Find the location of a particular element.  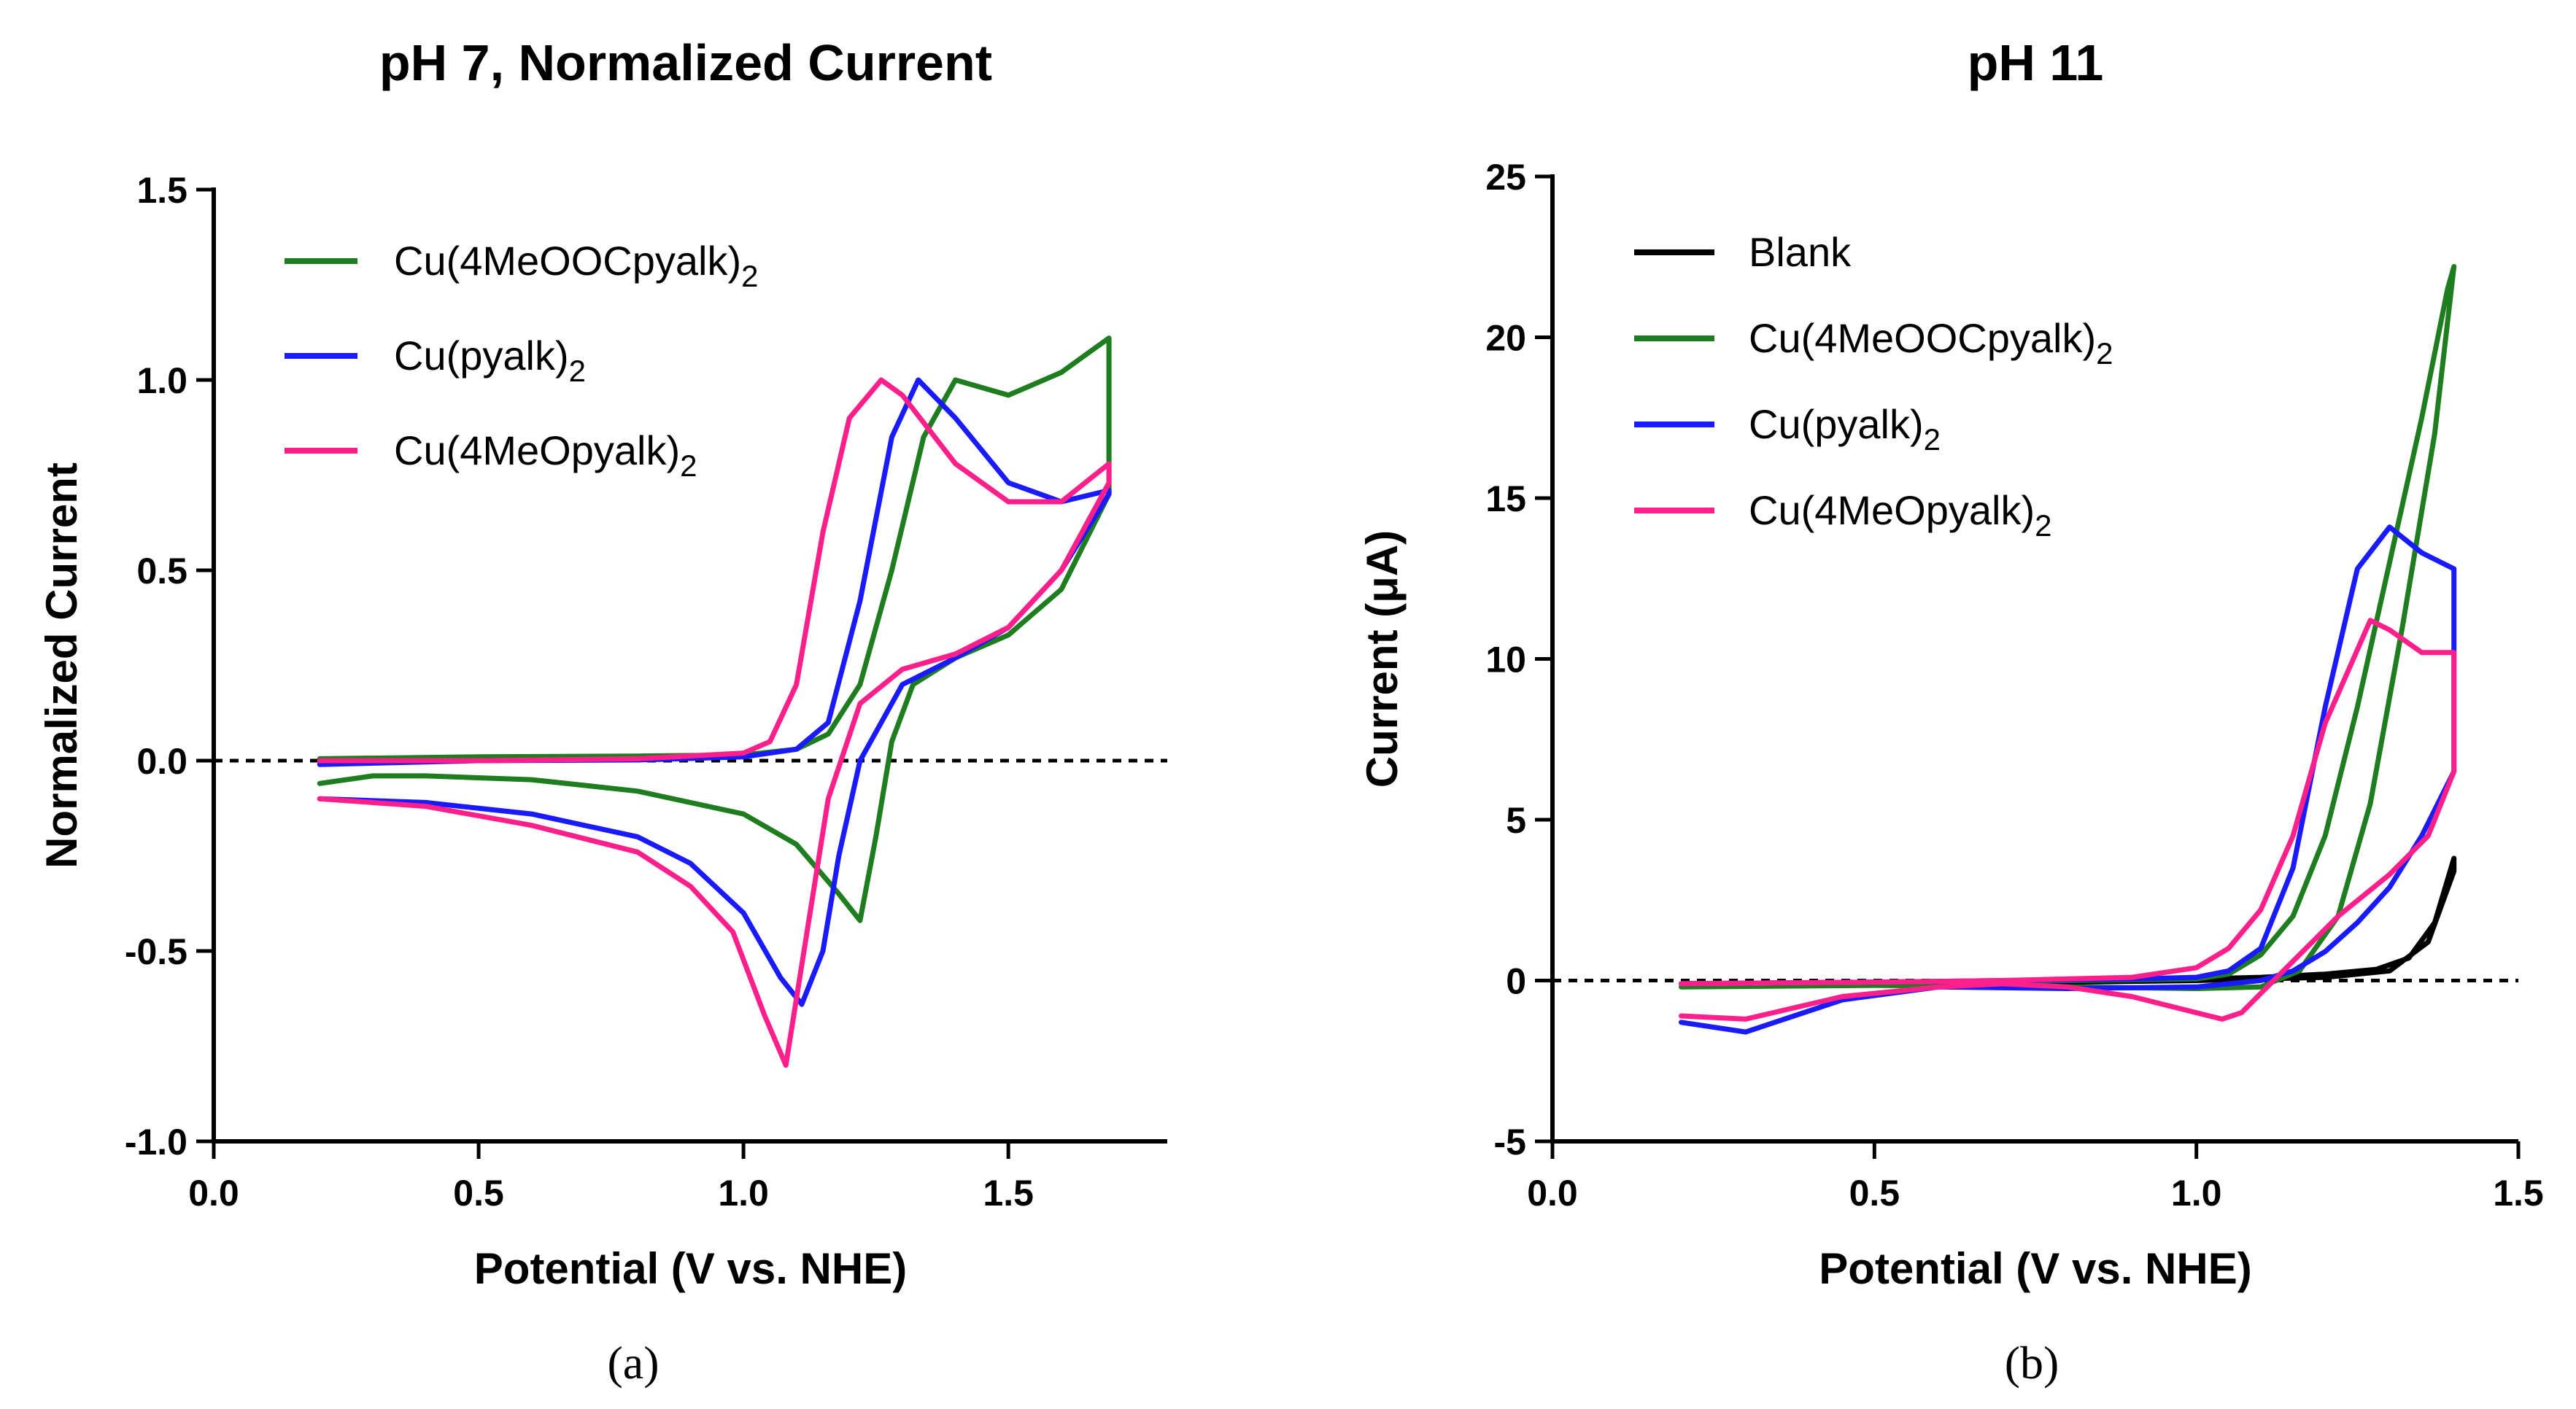

y-tick-label: 5 is located at coordinates (1516, 820).